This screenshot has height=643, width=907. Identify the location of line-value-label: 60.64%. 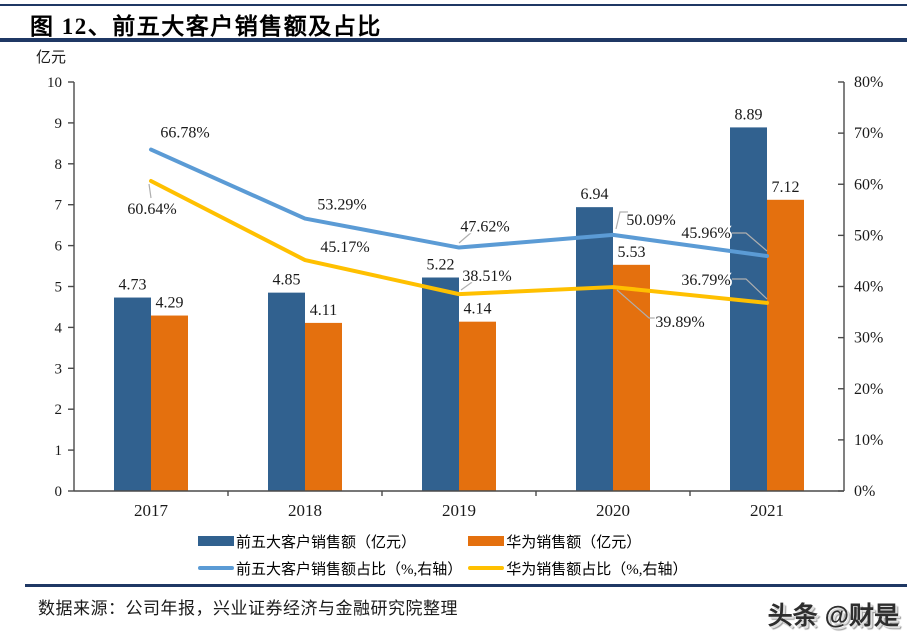
(151, 209).